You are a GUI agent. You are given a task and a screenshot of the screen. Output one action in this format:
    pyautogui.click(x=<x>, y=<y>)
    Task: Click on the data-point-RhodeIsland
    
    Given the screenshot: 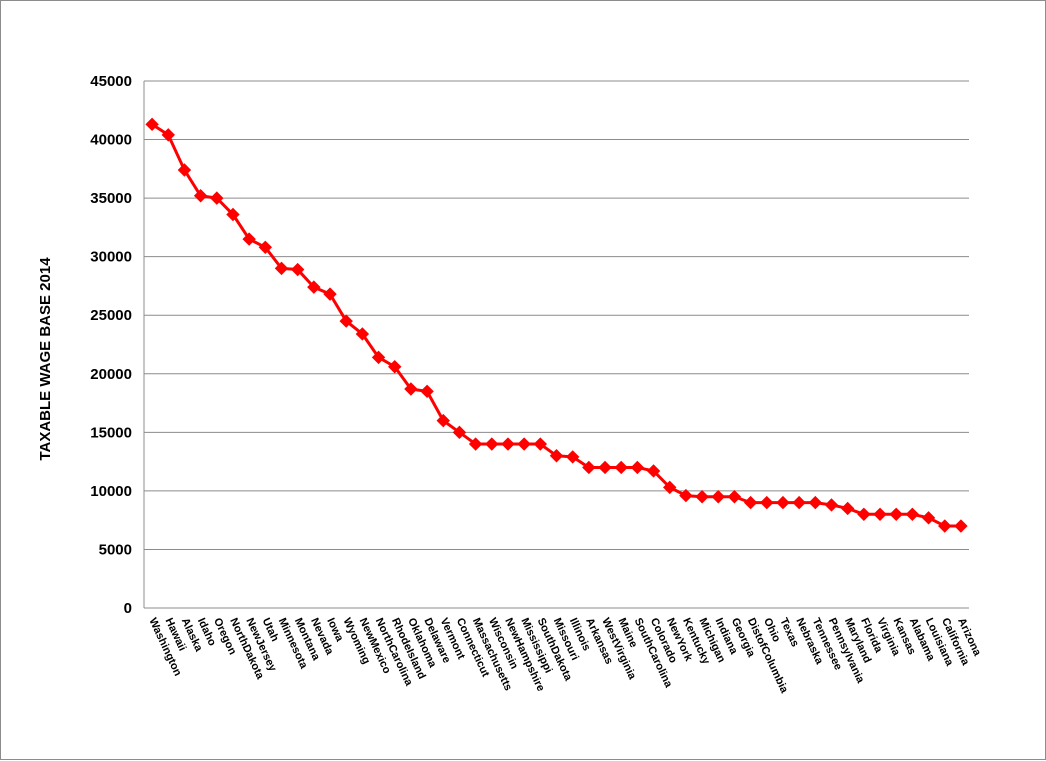 What is the action you would take?
    pyautogui.click(x=395, y=367)
    